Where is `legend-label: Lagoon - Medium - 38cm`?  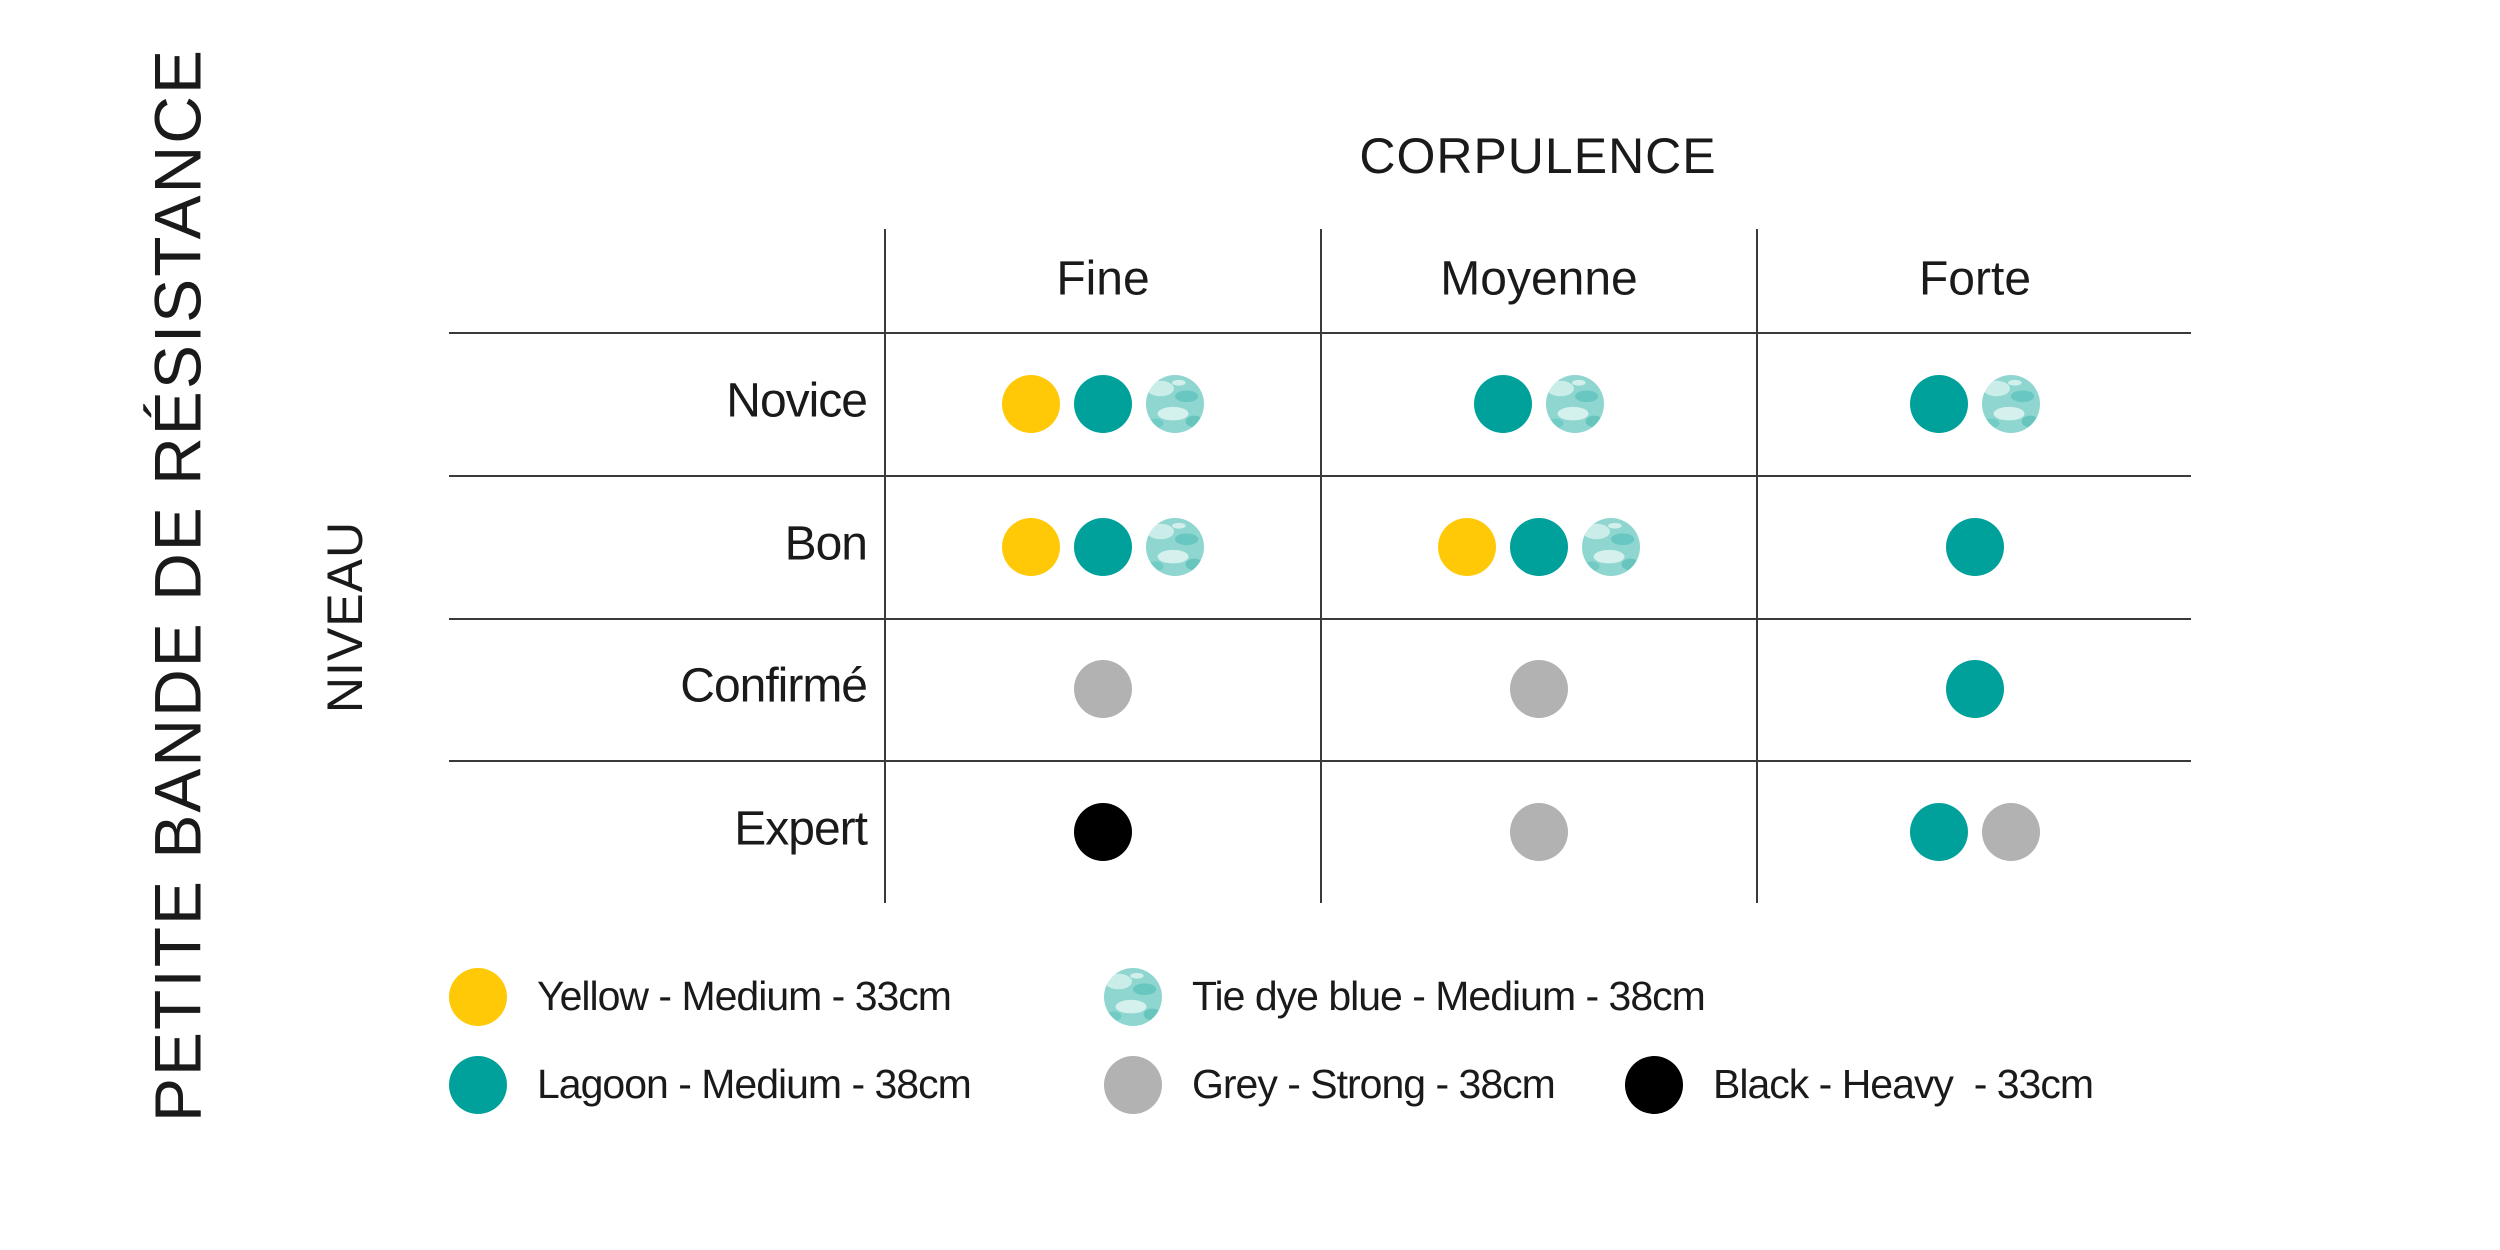
legend-label: Lagoon - Medium - 38cm is located at coordinates (754, 1084).